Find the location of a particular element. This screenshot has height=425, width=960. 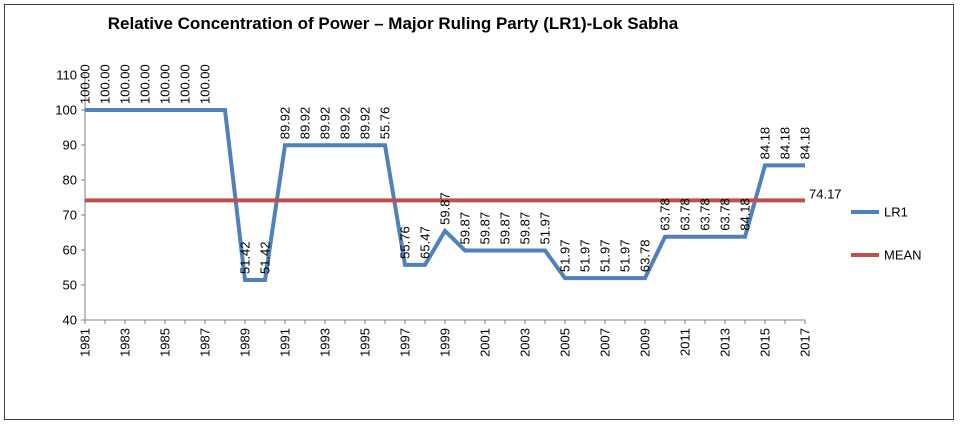

y-tick-label: 50 is located at coordinates (70, 285).